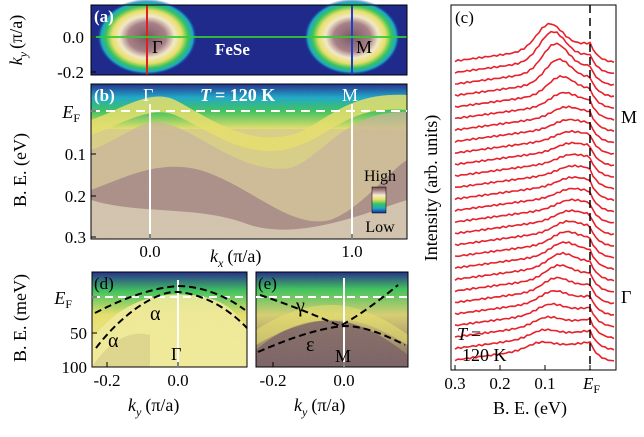 This screenshot has height=437, width=644. What do you see at coordinates (329, 306) in the screenshot?
I see `e-gamma-band` at bounding box center [329, 306].